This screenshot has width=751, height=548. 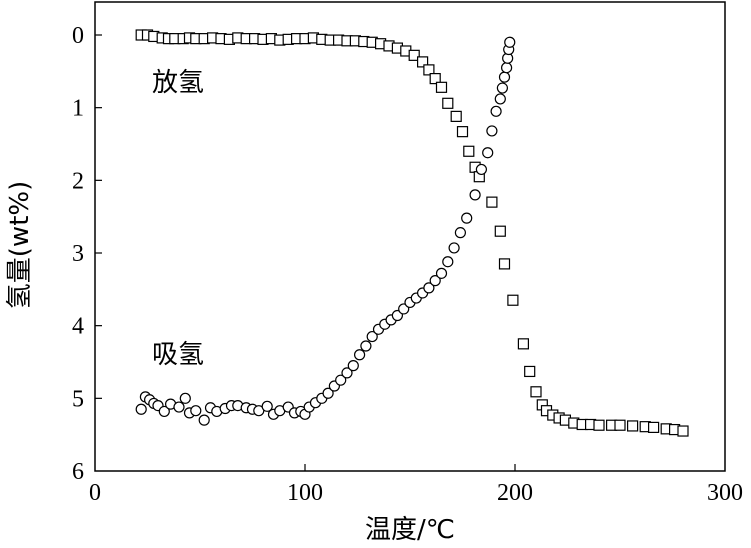 I want to click on y-axis-label: 氢量(wt%), so click(x=20, y=245).